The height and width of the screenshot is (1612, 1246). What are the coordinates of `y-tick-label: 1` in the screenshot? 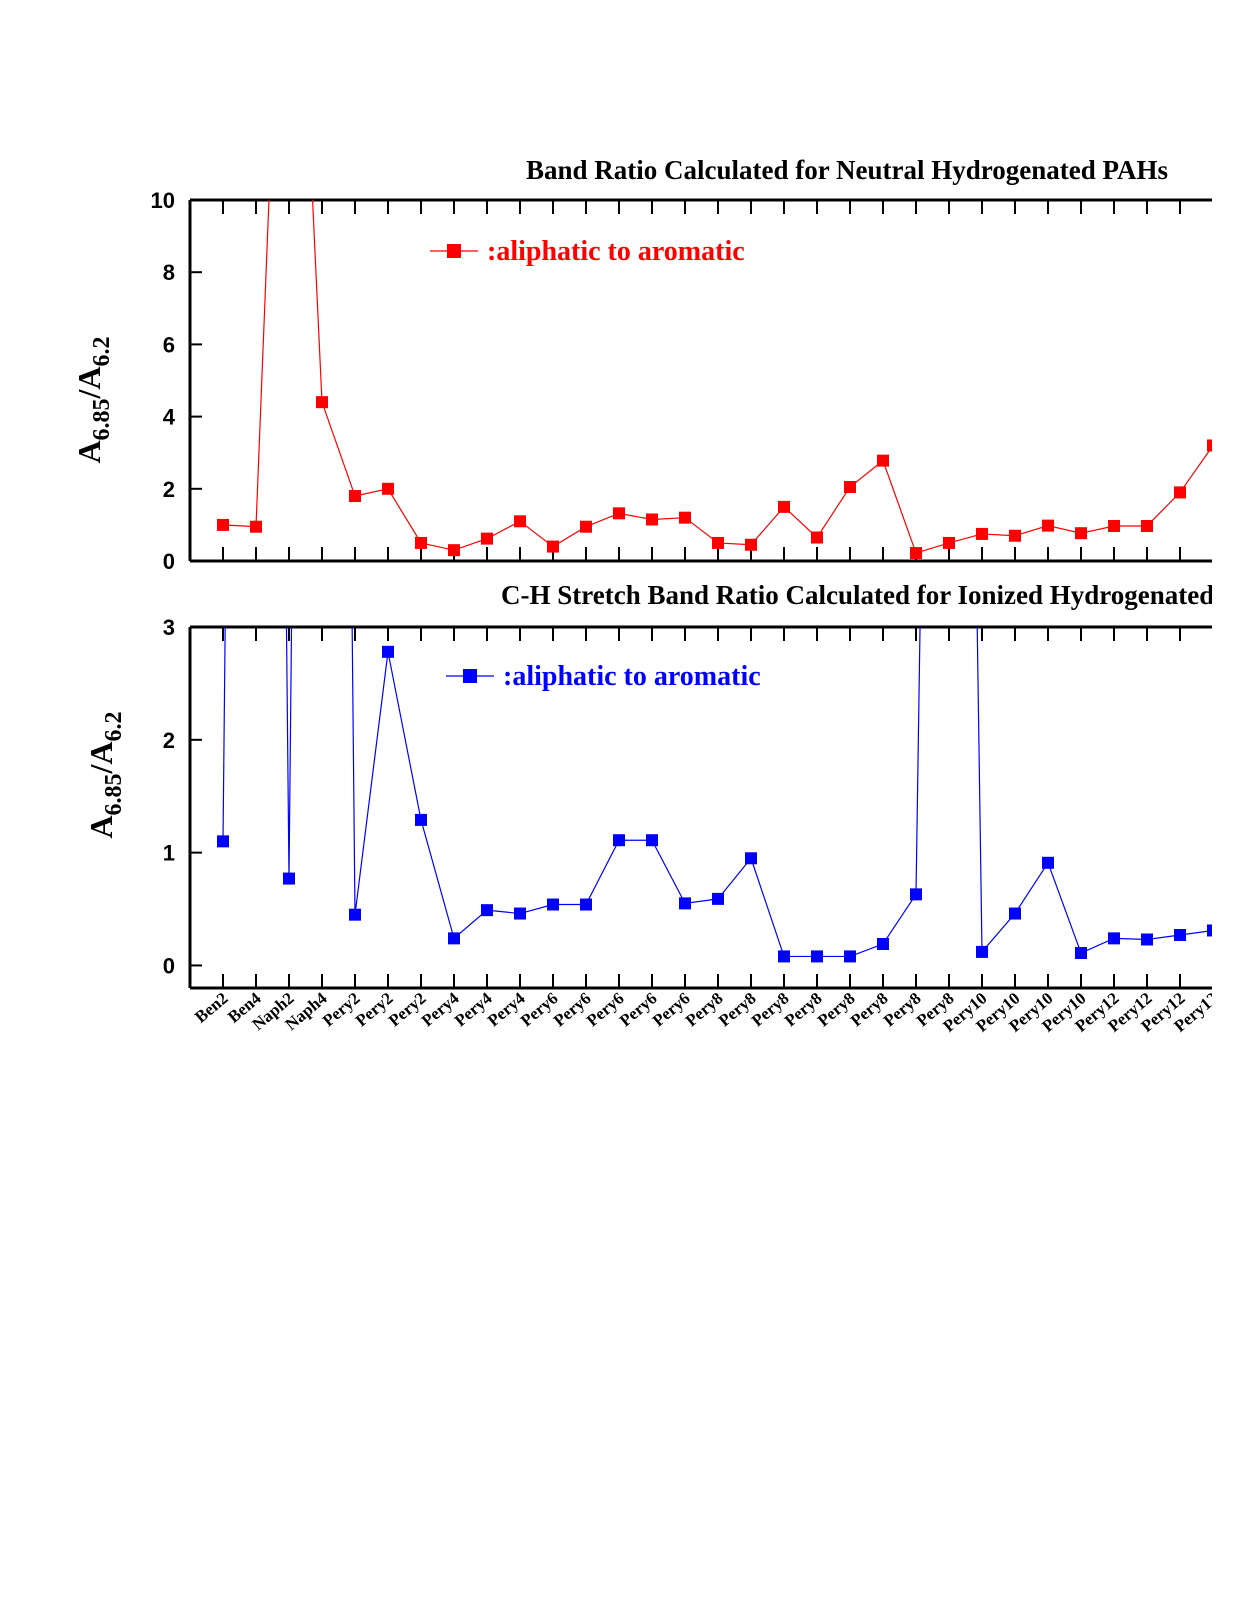 It's located at (169, 853).